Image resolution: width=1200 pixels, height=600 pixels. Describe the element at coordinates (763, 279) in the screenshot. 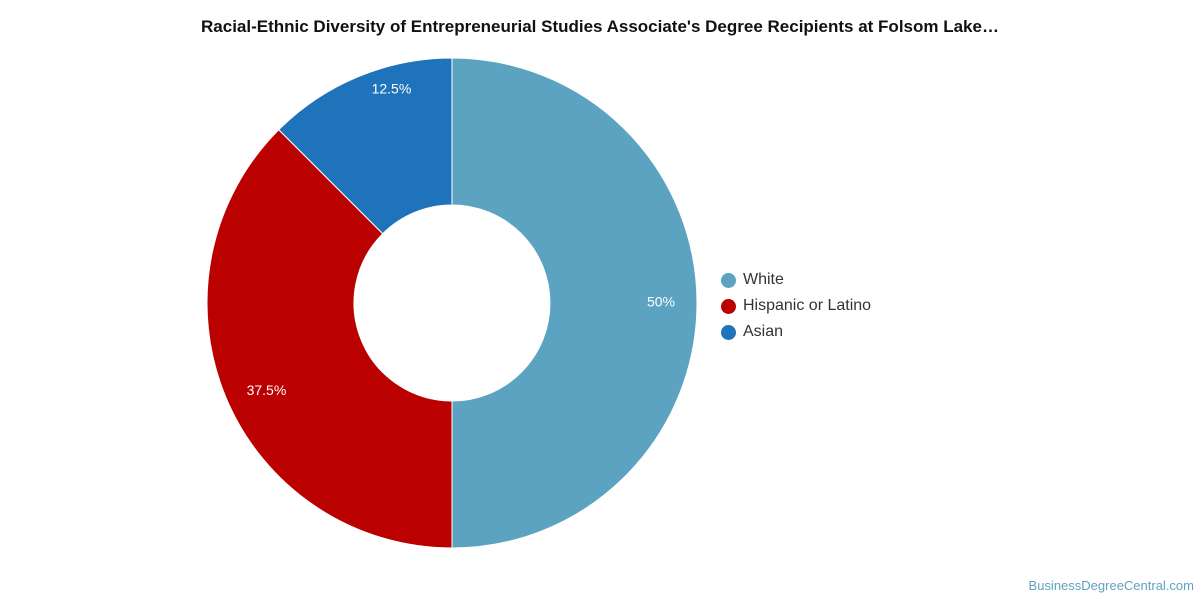

I see `legend-label: White` at that location.